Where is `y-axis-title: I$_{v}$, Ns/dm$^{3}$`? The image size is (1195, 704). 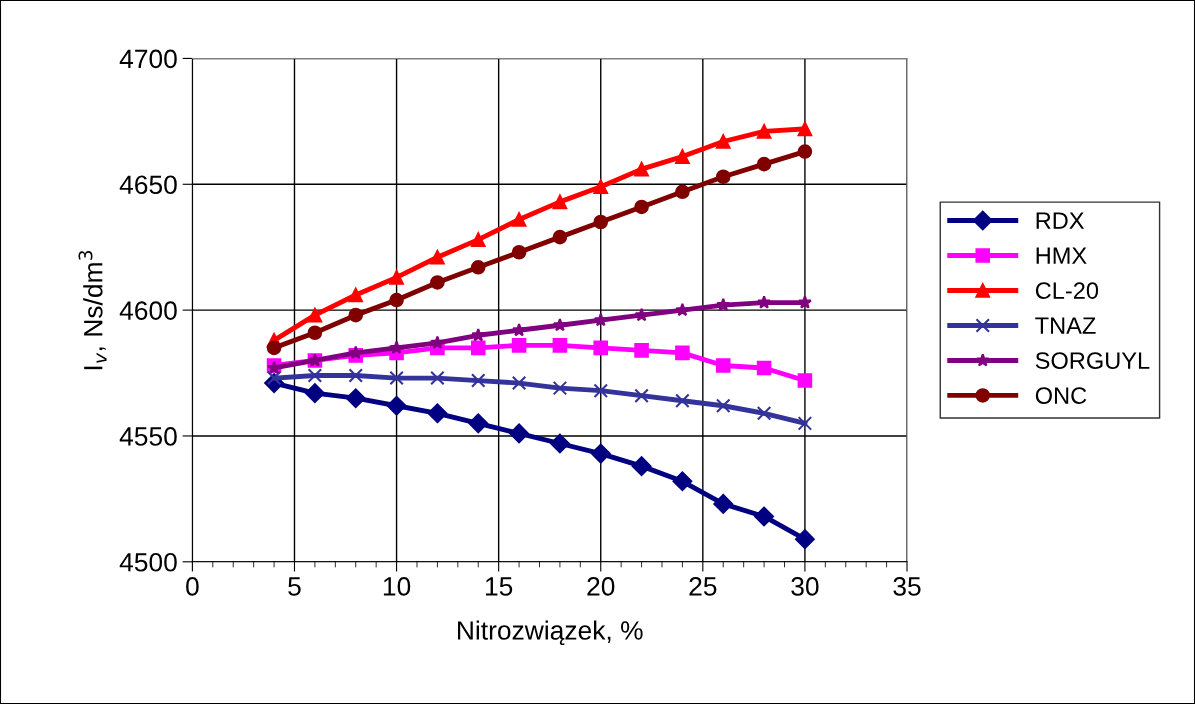
y-axis-title: I$_{v}$, Ns/dm$^{3}$ is located at coordinates (92, 310).